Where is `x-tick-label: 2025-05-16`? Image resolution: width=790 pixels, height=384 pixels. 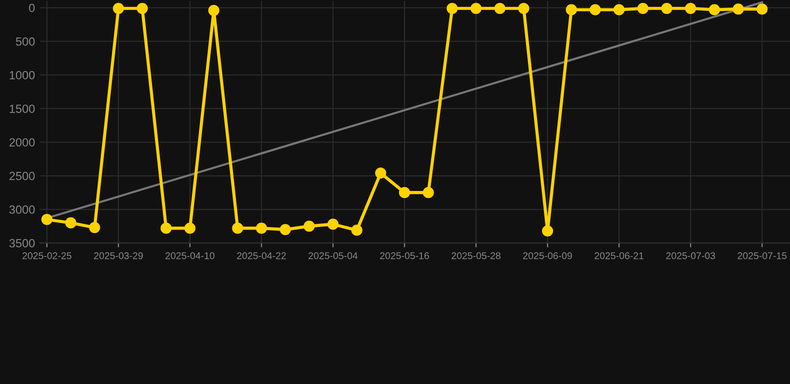 x-tick-label: 2025-05-16 is located at coordinates (404, 256).